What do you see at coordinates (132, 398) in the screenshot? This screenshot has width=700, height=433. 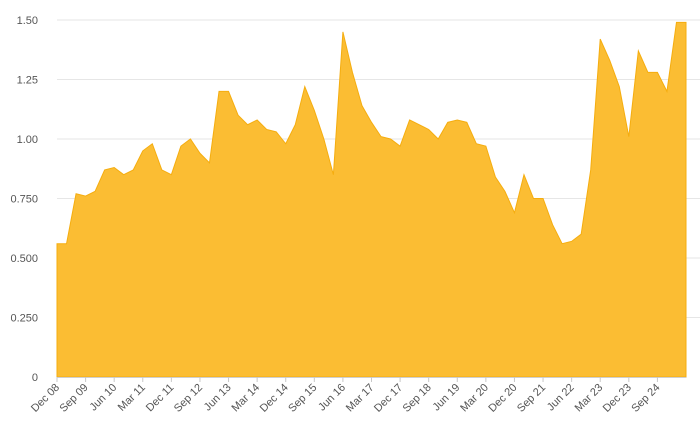 I see `x-tick-label: Mar 11` at bounding box center [132, 398].